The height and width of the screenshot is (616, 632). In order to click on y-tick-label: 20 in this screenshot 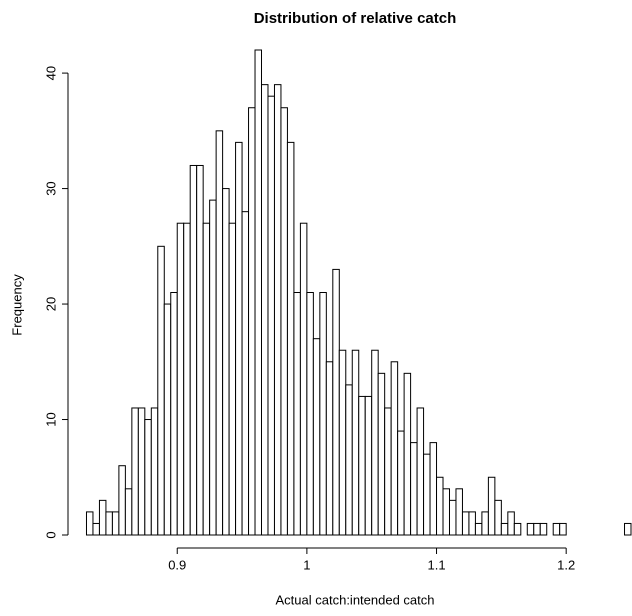, I will do `click(50, 304)`.